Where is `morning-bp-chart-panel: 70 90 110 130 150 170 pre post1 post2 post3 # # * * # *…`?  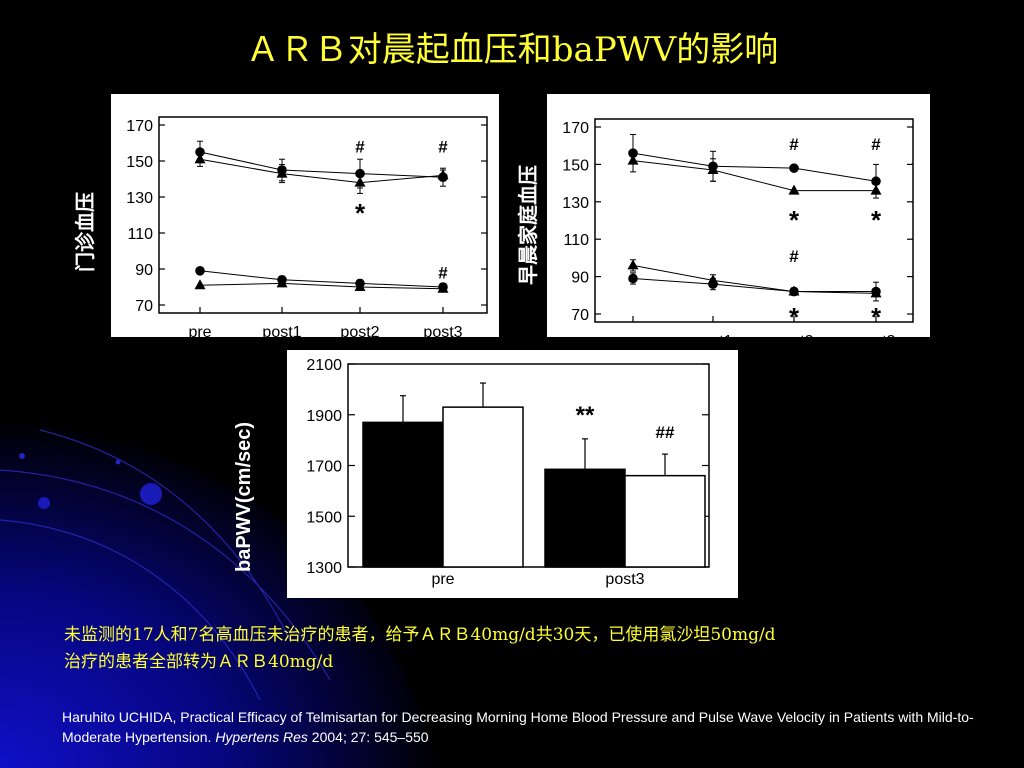
morning-bp-chart-panel: 70 90 110 130 150 170 pre post1 post2 post3 # # * * # *… is located at coordinates (738, 215).